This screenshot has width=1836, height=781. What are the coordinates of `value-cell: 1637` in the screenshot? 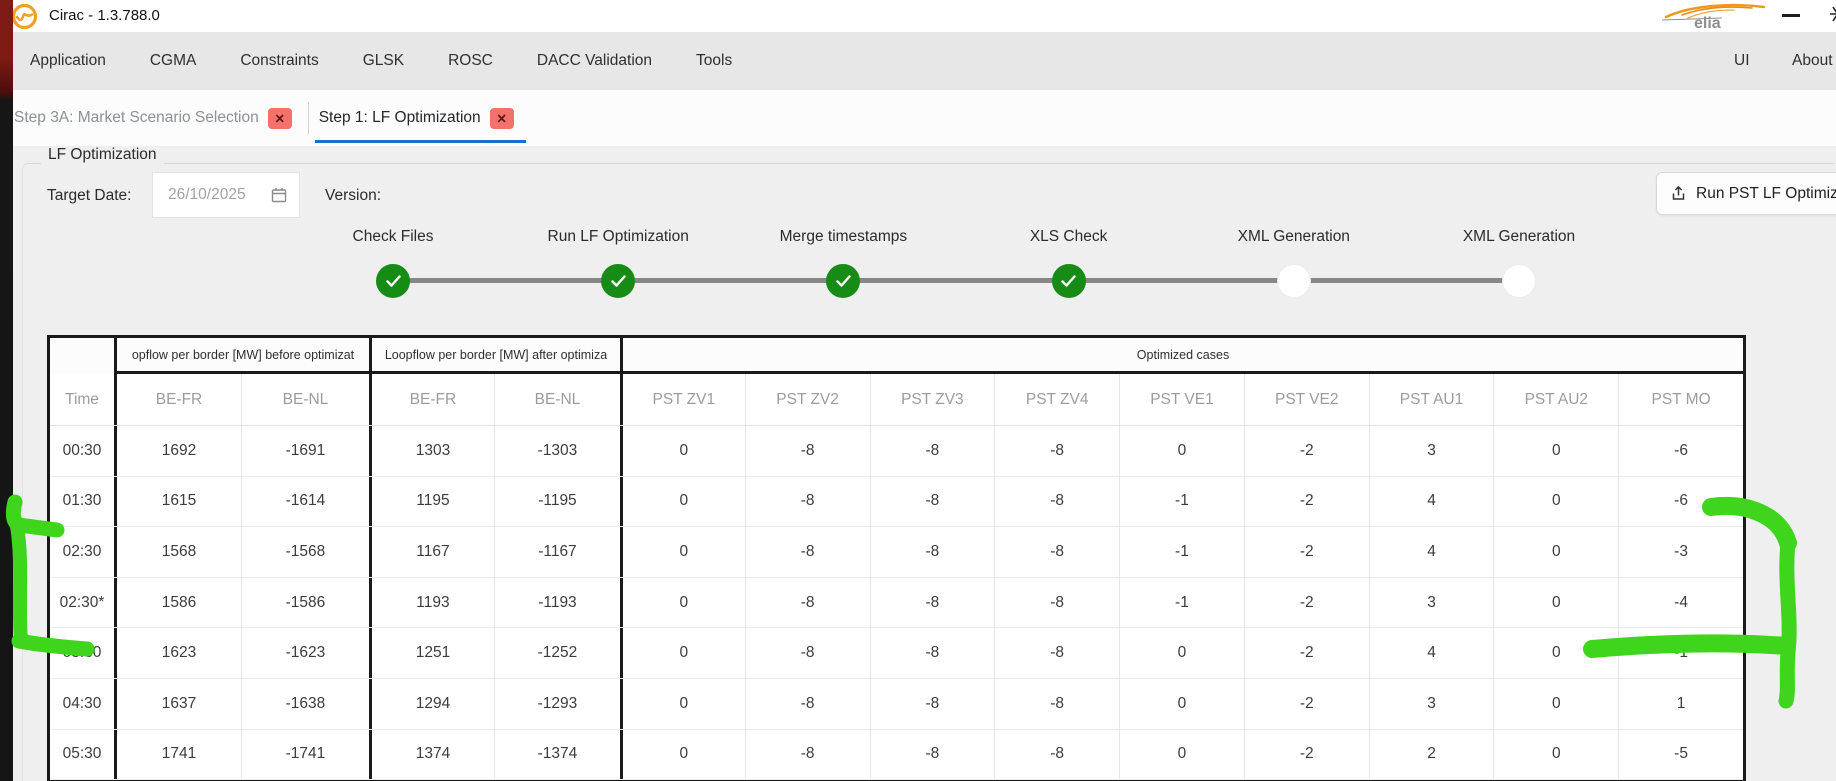 It's located at (177, 703).